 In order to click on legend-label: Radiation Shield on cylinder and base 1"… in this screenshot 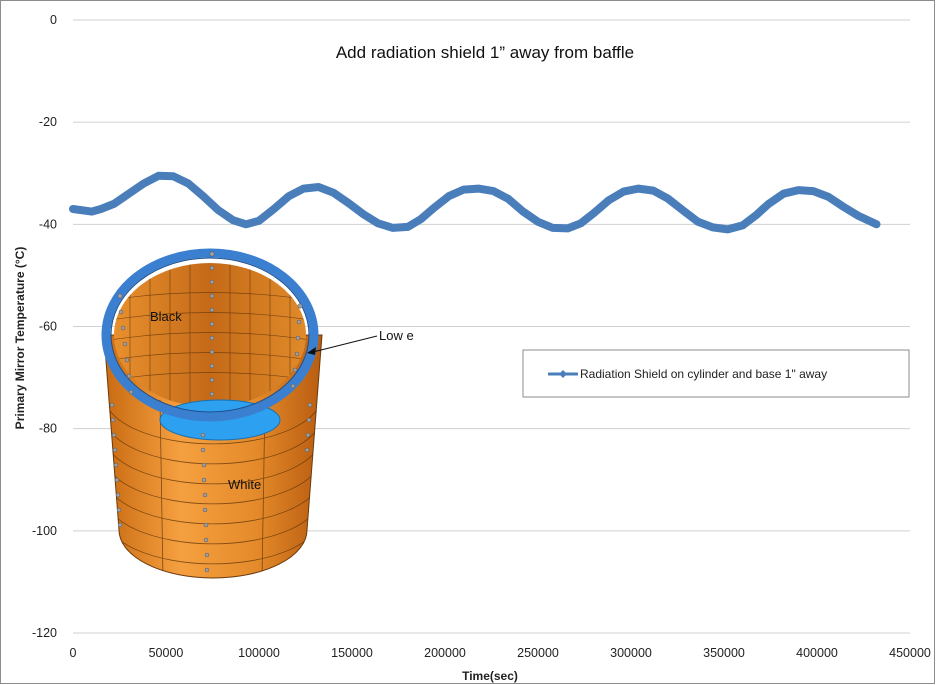, I will do `click(703, 374)`.